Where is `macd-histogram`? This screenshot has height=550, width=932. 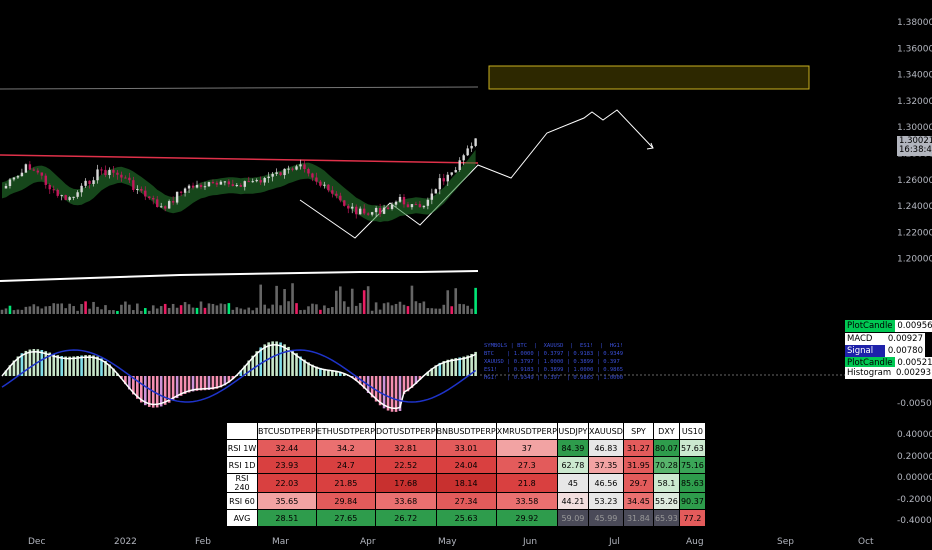
macd-histogram is located at coordinates (240, 376).